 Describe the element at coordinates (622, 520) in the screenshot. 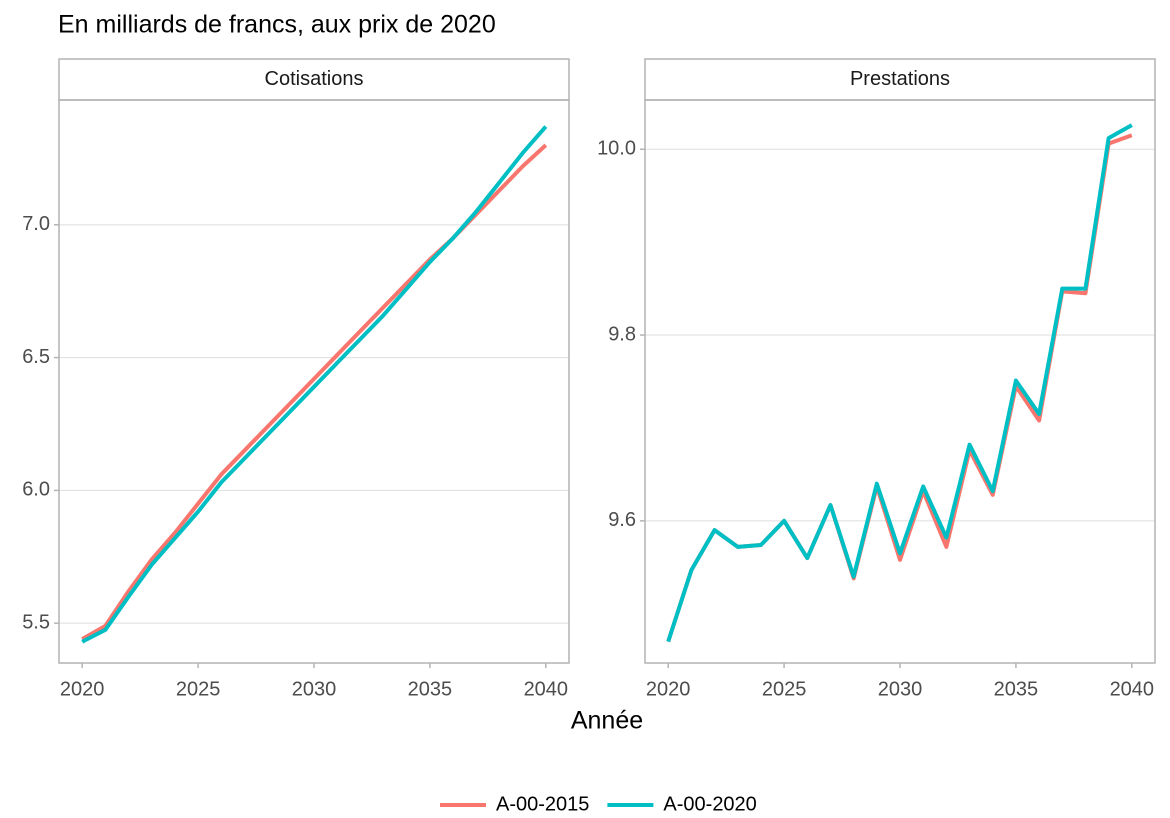

I see `y-tick-label: 9.6` at that location.